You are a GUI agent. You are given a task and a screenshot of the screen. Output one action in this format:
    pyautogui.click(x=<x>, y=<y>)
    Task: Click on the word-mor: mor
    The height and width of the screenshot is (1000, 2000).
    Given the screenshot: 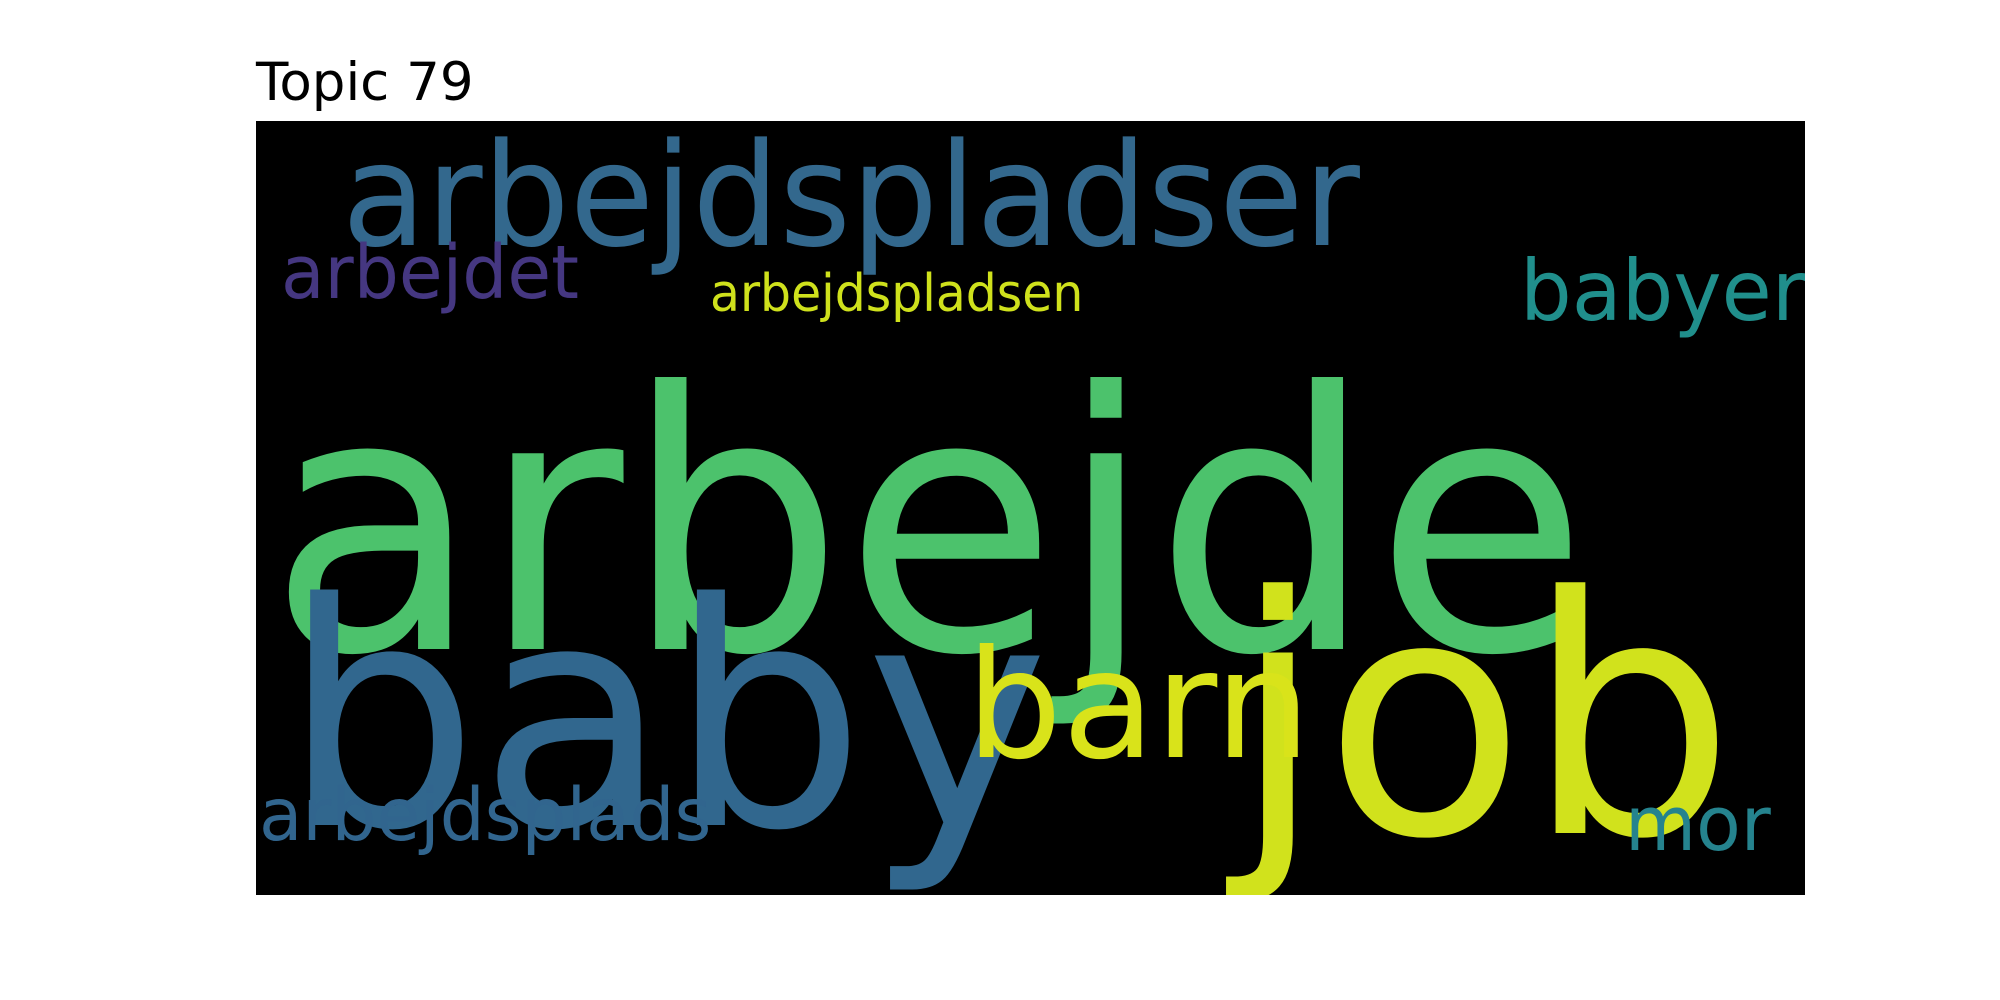 What is the action you would take?
    pyautogui.click(x=1698, y=823)
    